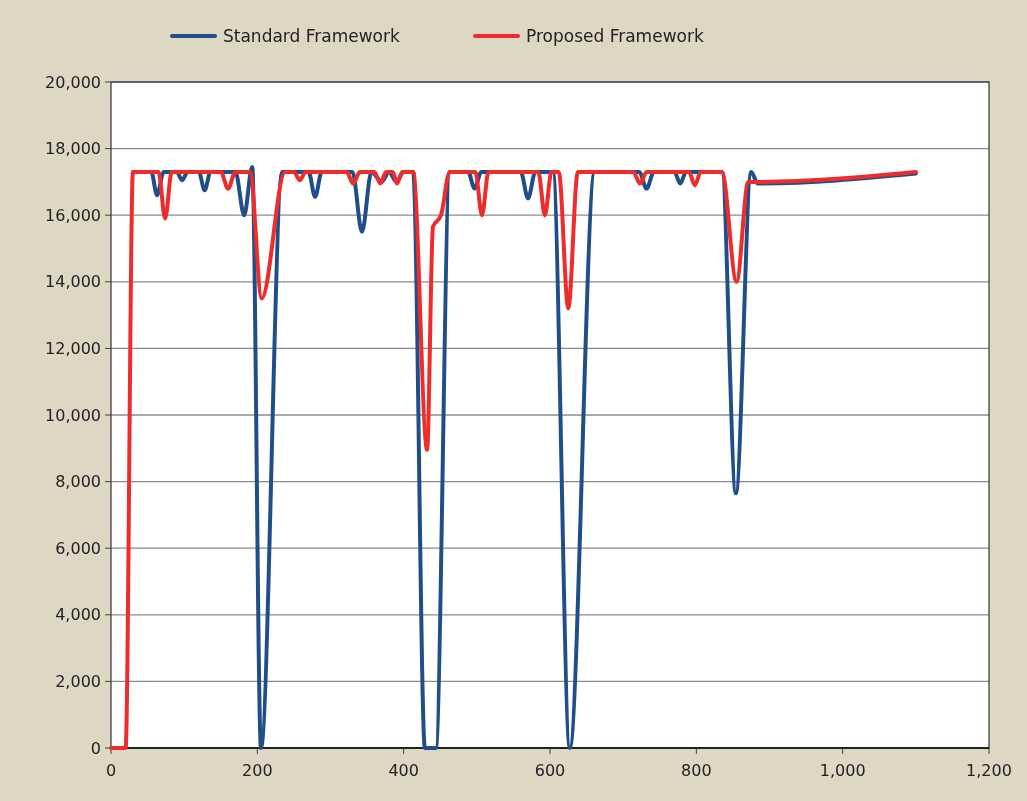 The image size is (1027, 801). What do you see at coordinates (550, 770) in the screenshot?
I see `x-tick-label: 600` at bounding box center [550, 770].